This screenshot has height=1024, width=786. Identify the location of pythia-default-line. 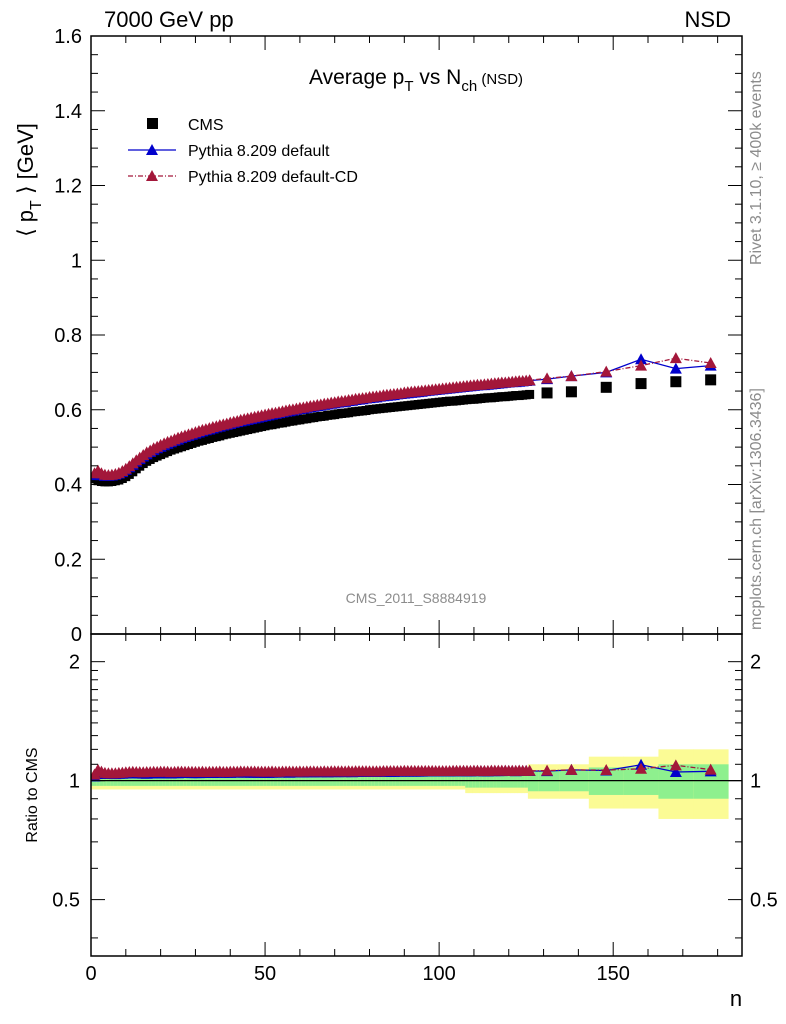
(402, 417).